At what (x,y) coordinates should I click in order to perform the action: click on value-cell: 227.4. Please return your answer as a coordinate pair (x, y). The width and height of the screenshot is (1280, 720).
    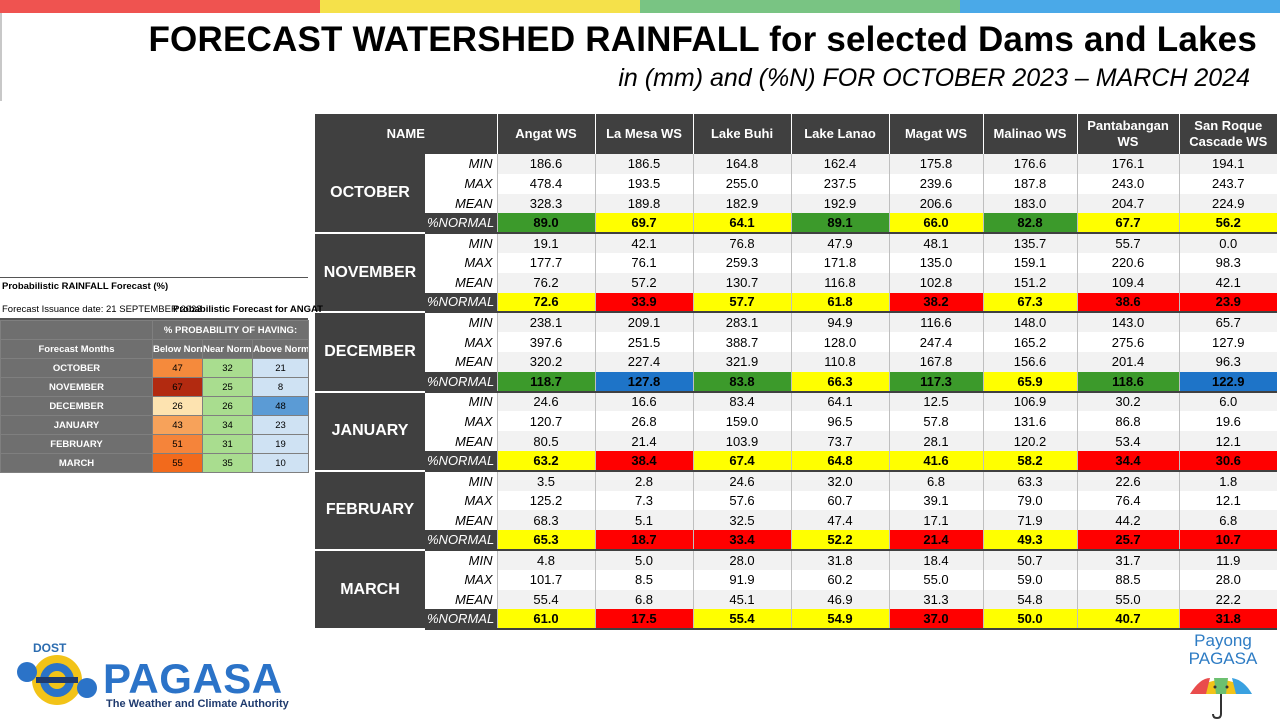
    Looking at the image, I should click on (643, 361).